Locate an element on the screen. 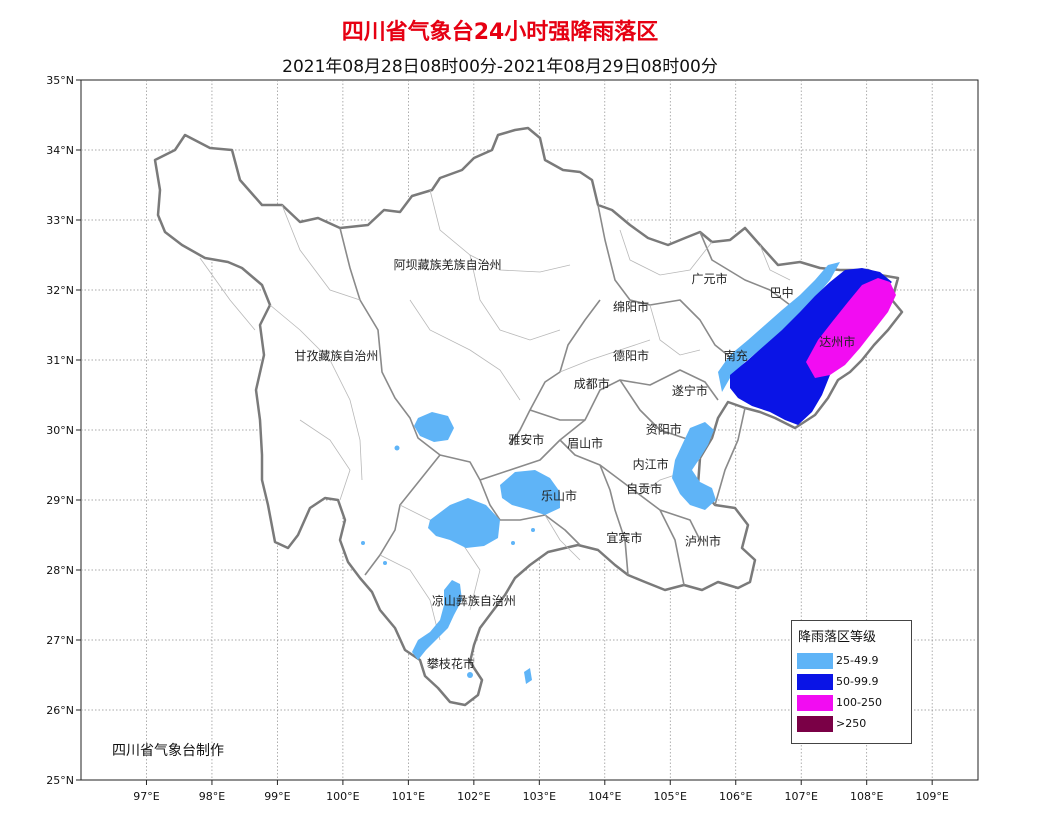 Image resolution: width=1056 pixels, height=825 pixels. latitude-tick-label: 30°N is located at coordinates (60, 430).